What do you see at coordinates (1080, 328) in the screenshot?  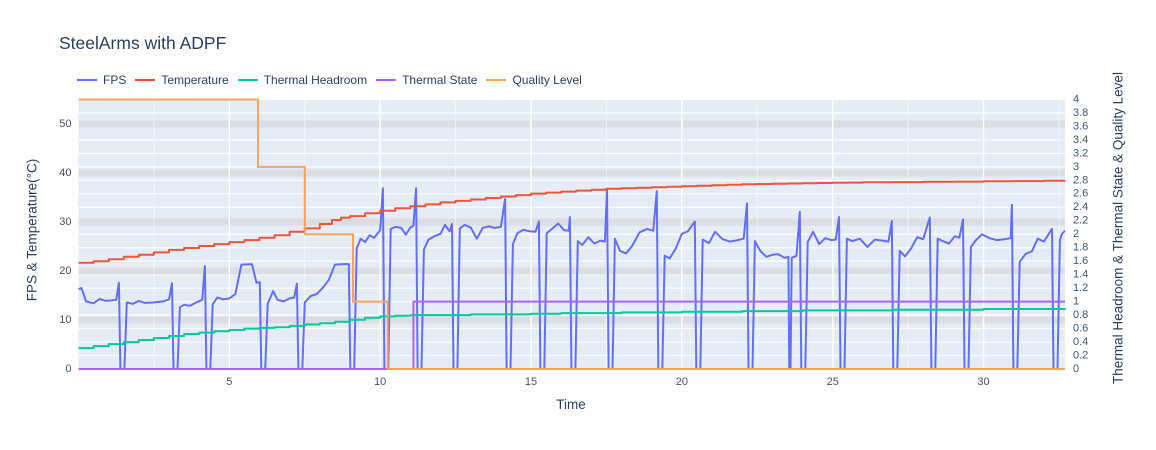 I see `y-right-tick-label: 0.6` at bounding box center [1080, 328].